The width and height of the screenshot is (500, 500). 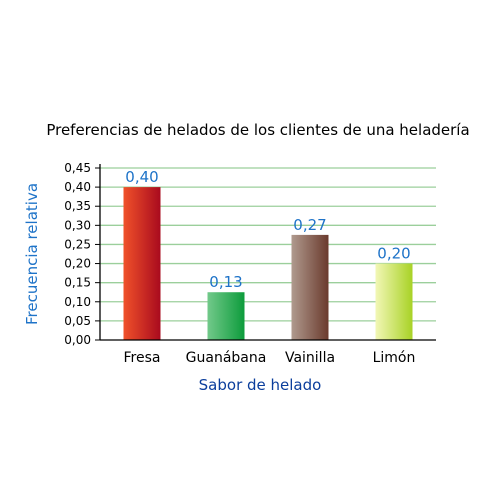 I want to click on y-tick-label: 0,30, so click(x=77, y=225).